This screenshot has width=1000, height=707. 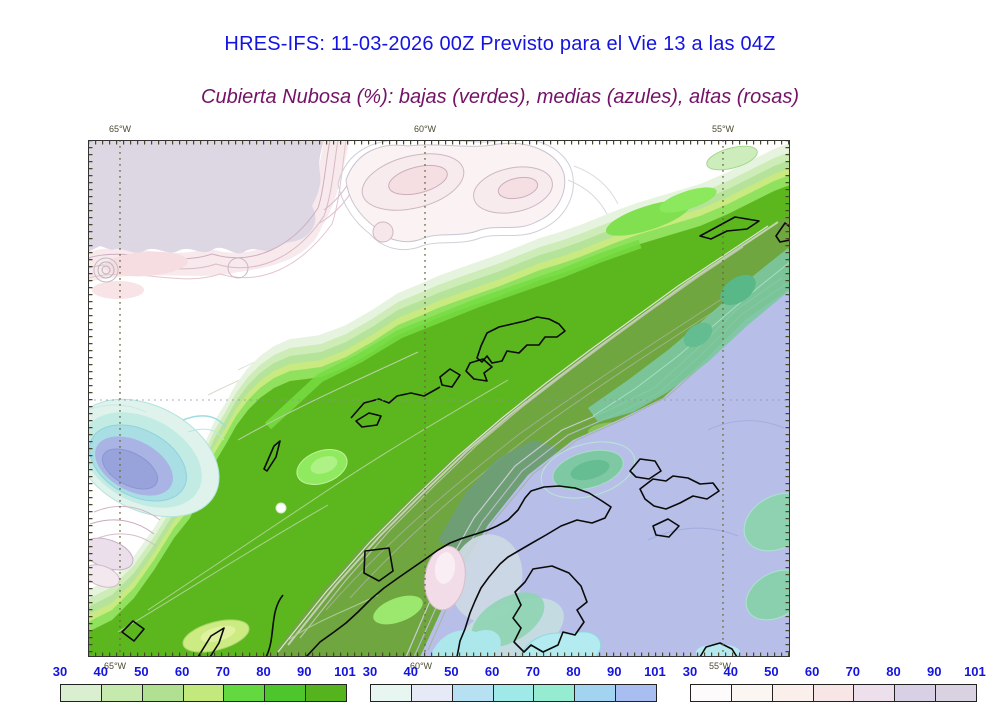 I want to click on legend-scale-low-clouds: 30 40 50 60 70 80 90 101, so click(x=204, y=683).